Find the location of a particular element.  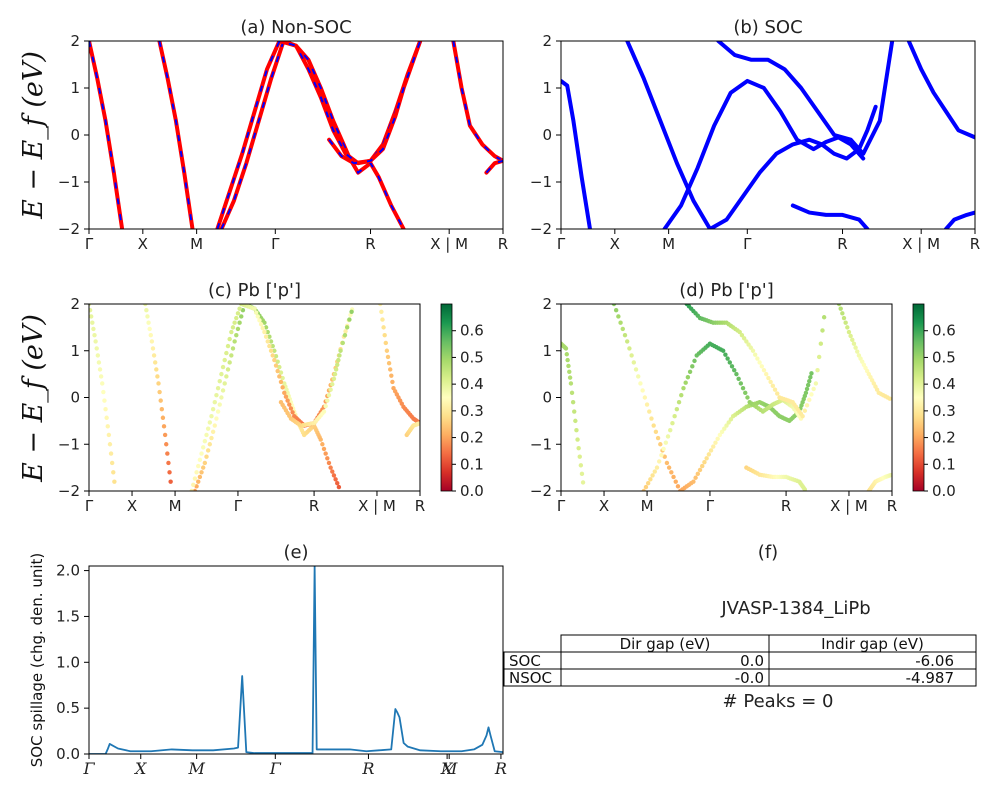

b-ytick-label: 1 is located at coordinates (547, 88).